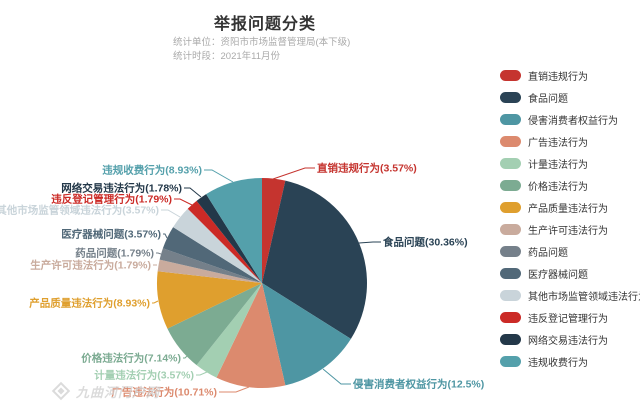 This screenshot has width=640, height=416. I want to click on pie-label: 产品质量违法行为(8.93%), so click(89, 303).